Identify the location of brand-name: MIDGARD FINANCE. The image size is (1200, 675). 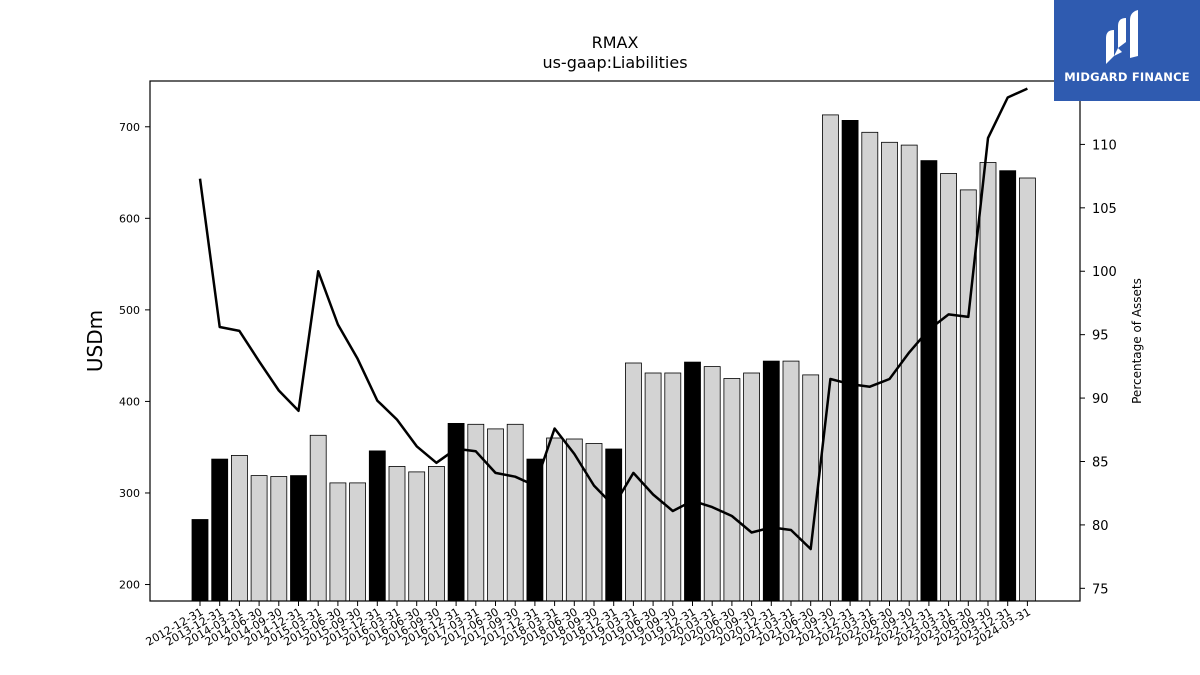
(1127, 77).